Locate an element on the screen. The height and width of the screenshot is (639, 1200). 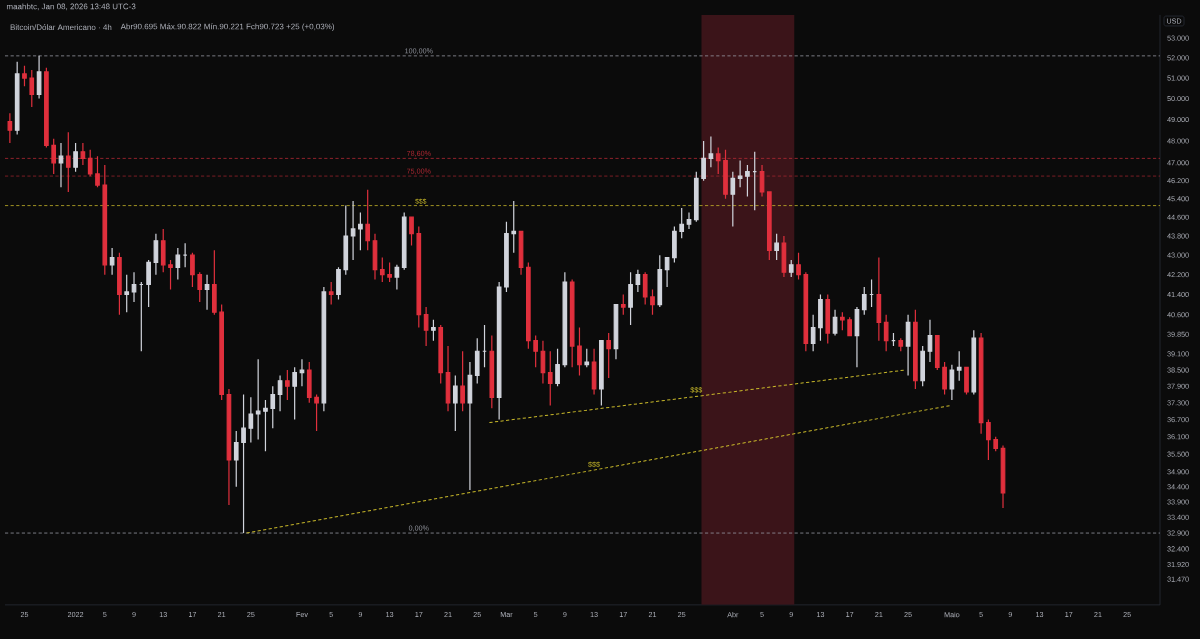
text: maahbtc, Jan 08, 2026 13:48 UTC-3 is located at coordinates (71, 7).